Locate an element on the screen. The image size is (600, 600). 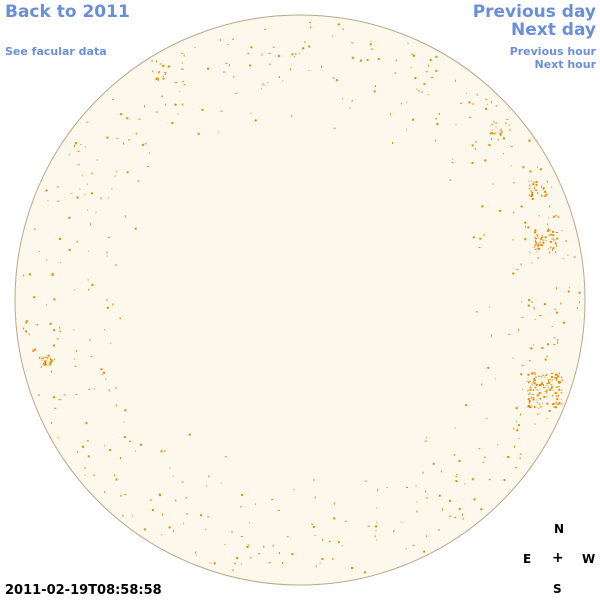
back-to-year-link: Back to 2011 is located at coordinates (67, 12).